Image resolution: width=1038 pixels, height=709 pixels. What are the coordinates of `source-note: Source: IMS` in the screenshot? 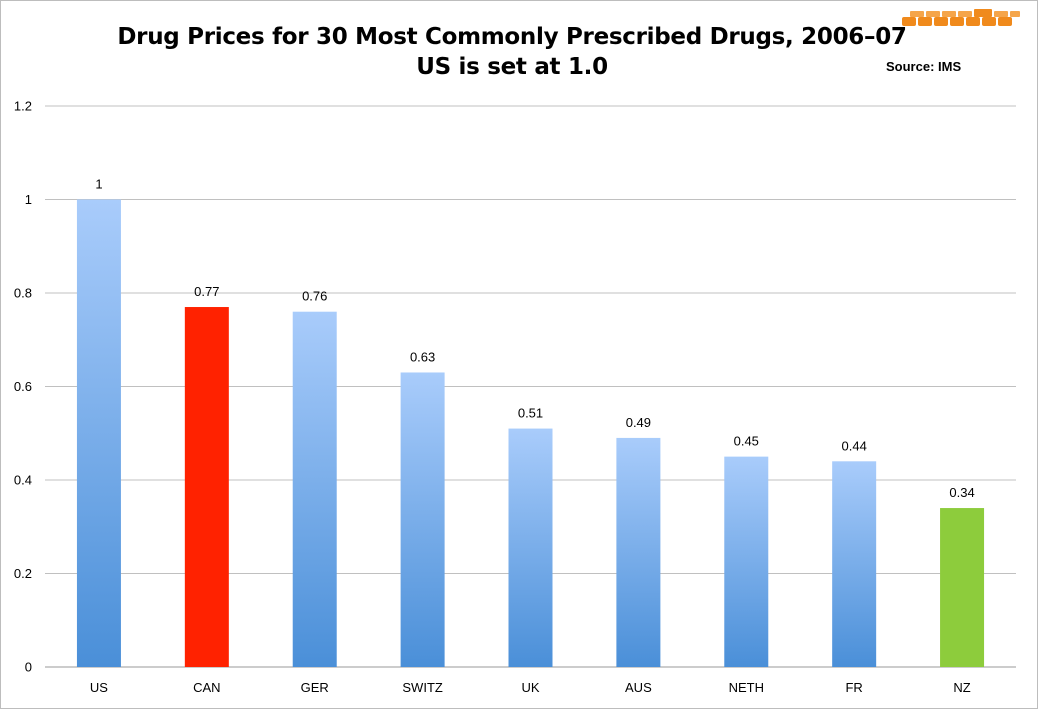 It's located at (924, 66).